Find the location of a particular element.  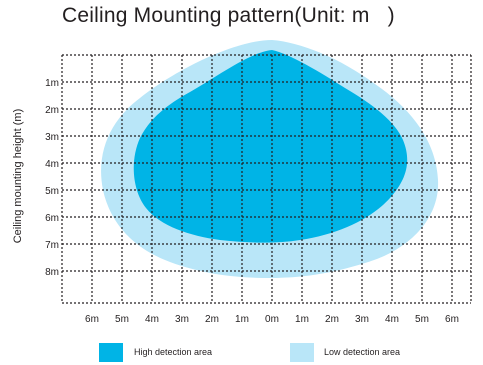

legend-low-label: Low detection area is located at coordinates (362, 352).